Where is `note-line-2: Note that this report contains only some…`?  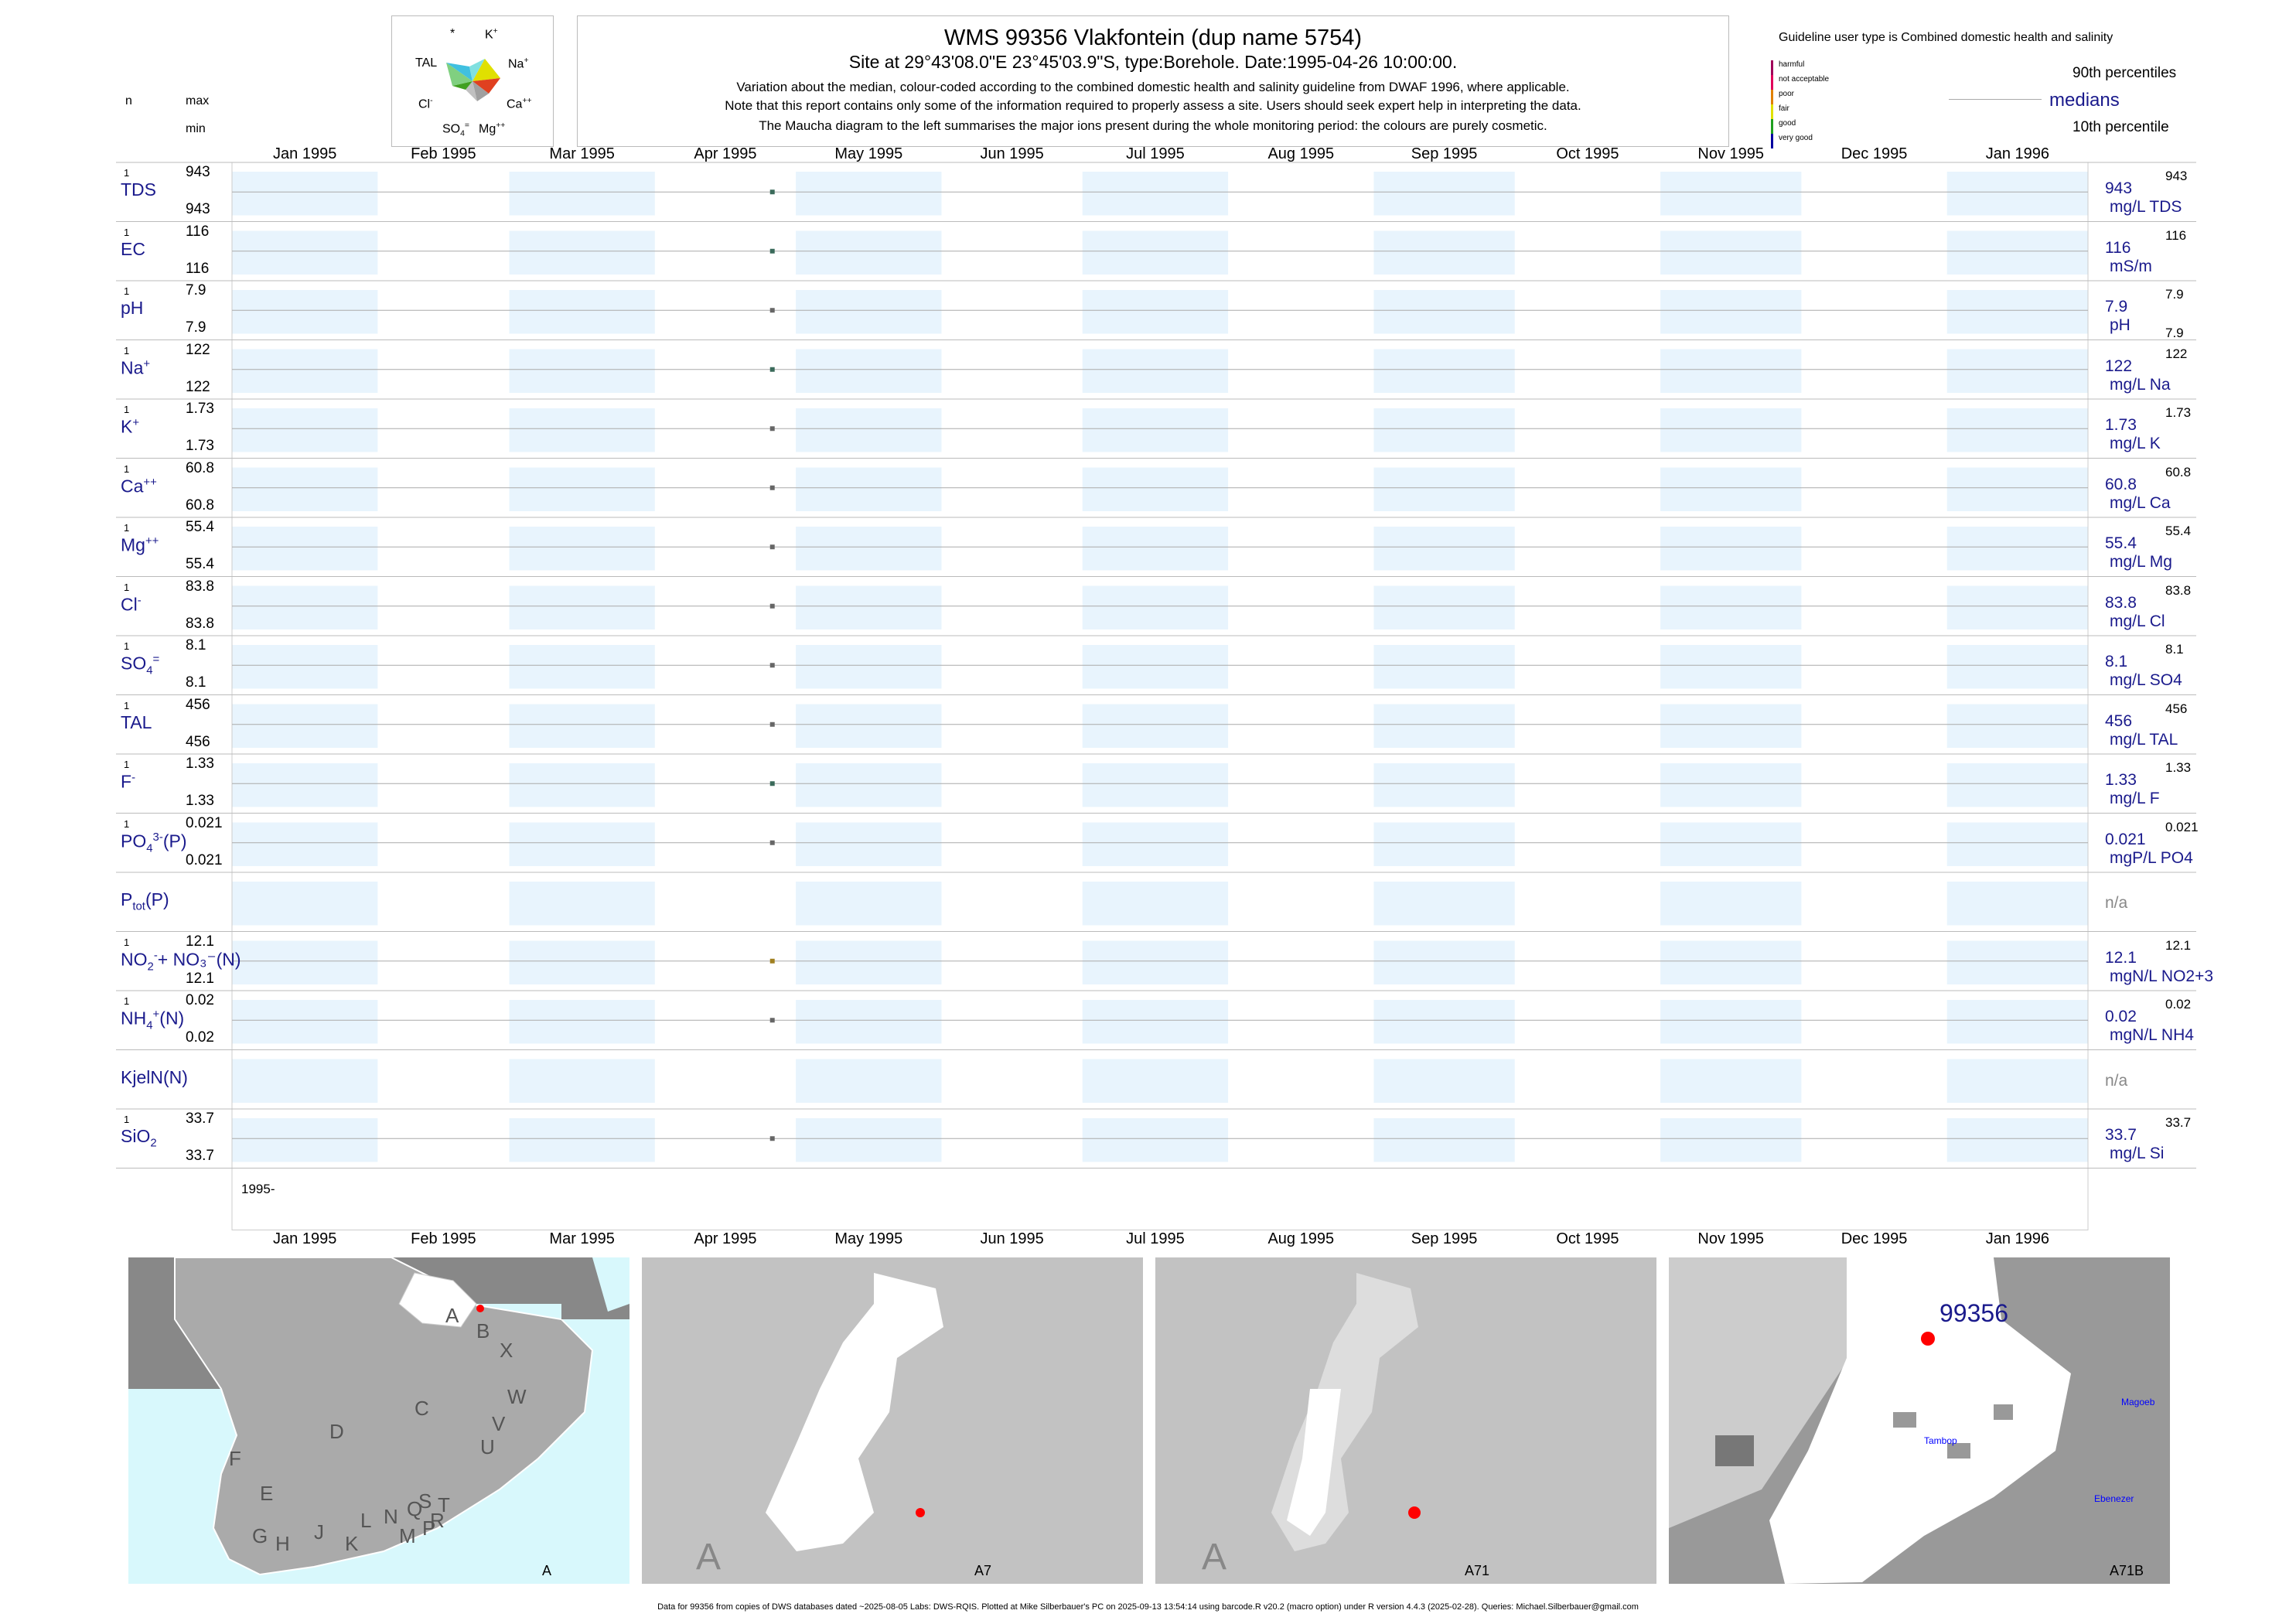
note-line-2: Note that this report contains only some… is located at coordinates (1153, 105).